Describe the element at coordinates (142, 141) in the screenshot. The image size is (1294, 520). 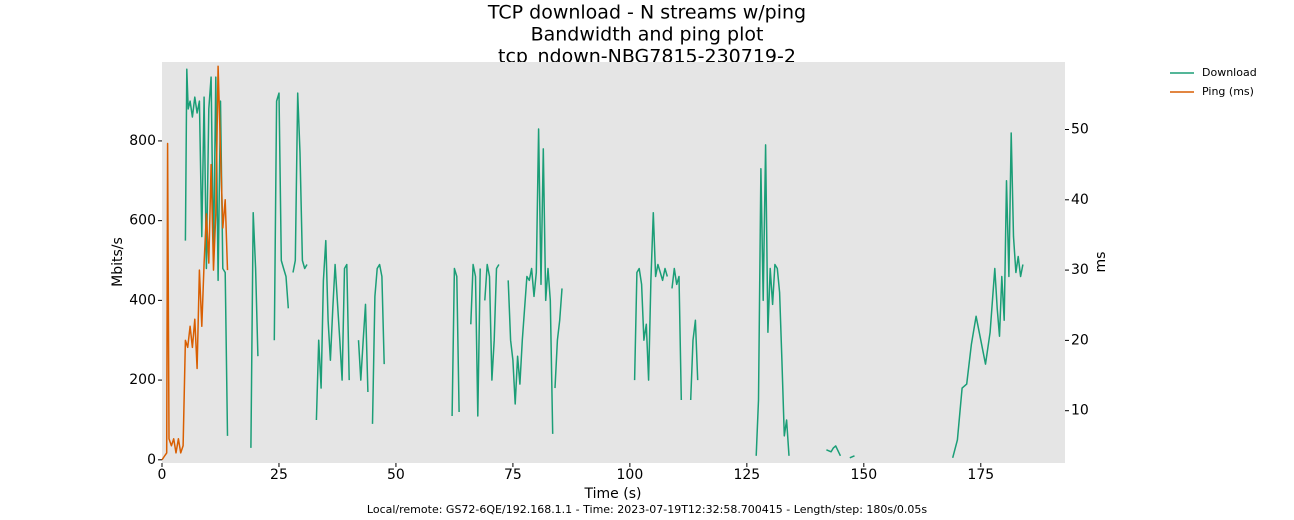
I see `y-tick-label: 800` at that location.